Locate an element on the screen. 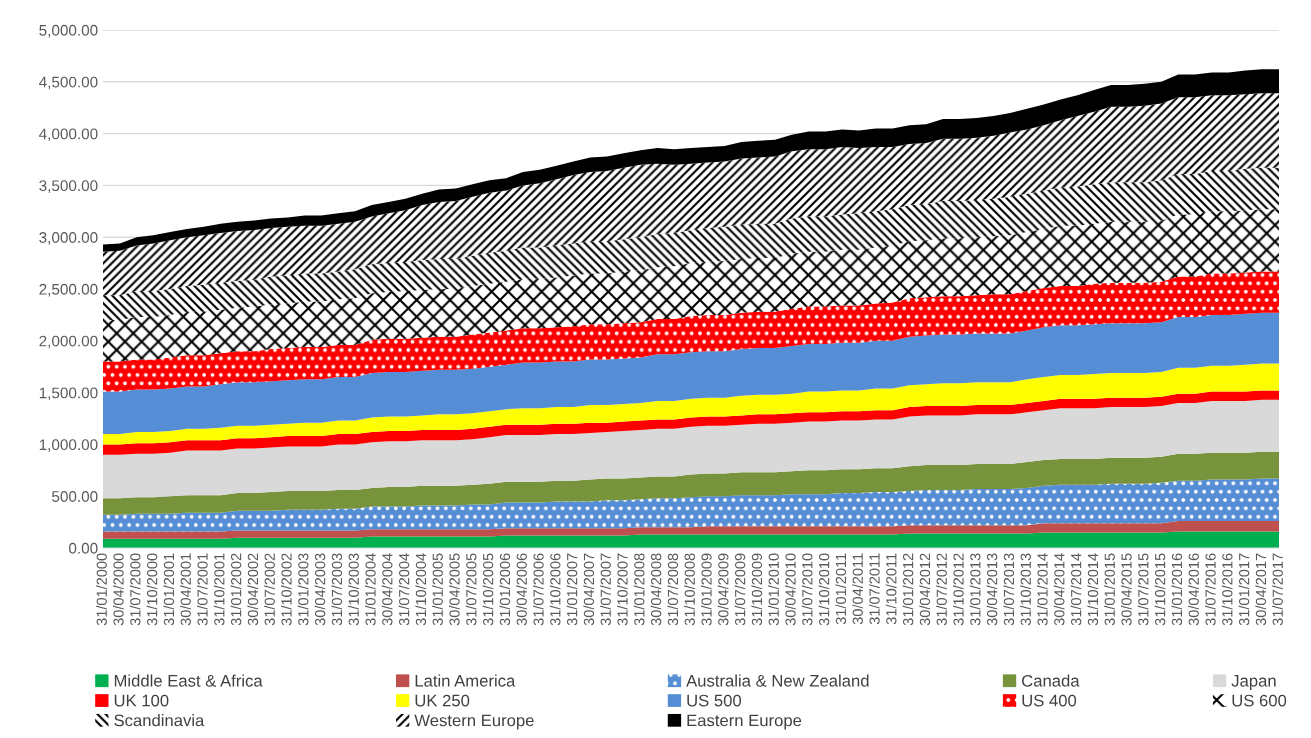 The width and height of the screenshot is (1311, 738). y-tick-label: 500.00 is located at coordinates (75, 496).